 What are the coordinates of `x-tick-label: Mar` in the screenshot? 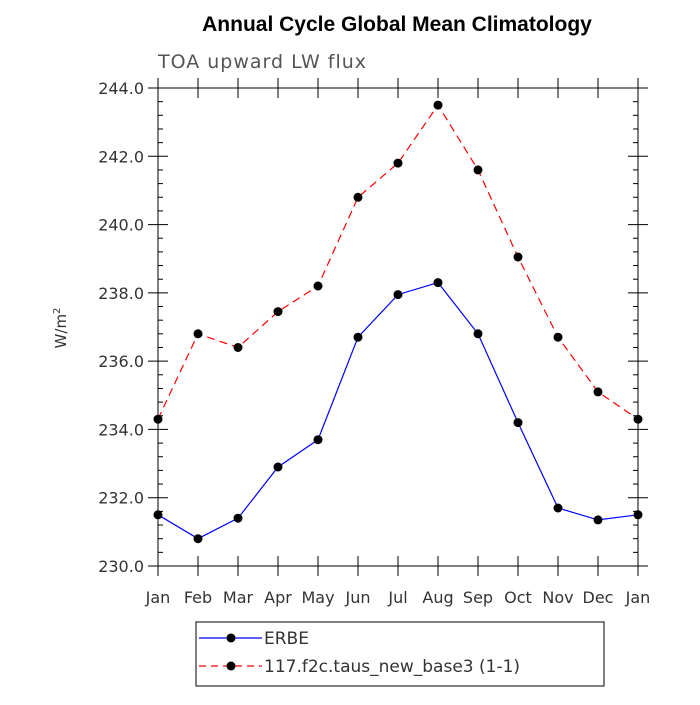 It's located at (238, 597).